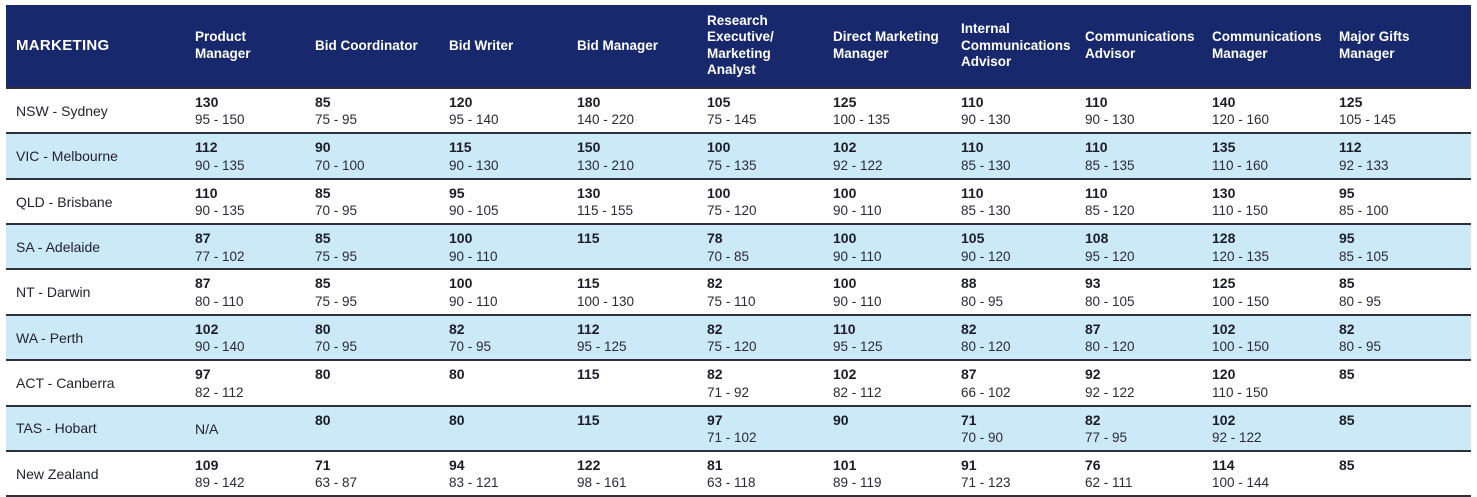 This screenshot has width=1477, height=497. Describe the element at coordinates (1241, 120) in the screenshot. I see `salary-range: 120 - 160` at that location.